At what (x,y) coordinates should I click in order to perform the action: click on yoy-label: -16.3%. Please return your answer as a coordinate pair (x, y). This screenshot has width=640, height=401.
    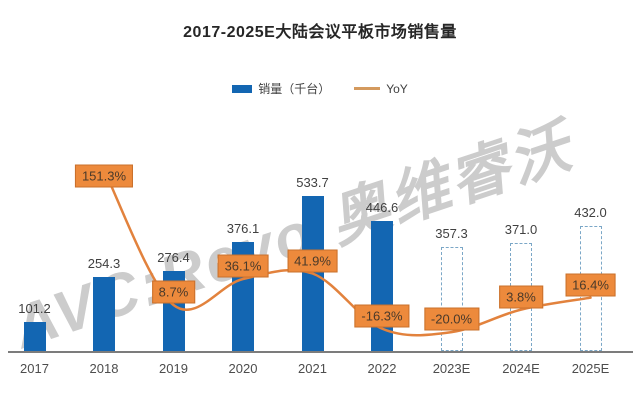
    Looking at the image, I should click on (382, 316).